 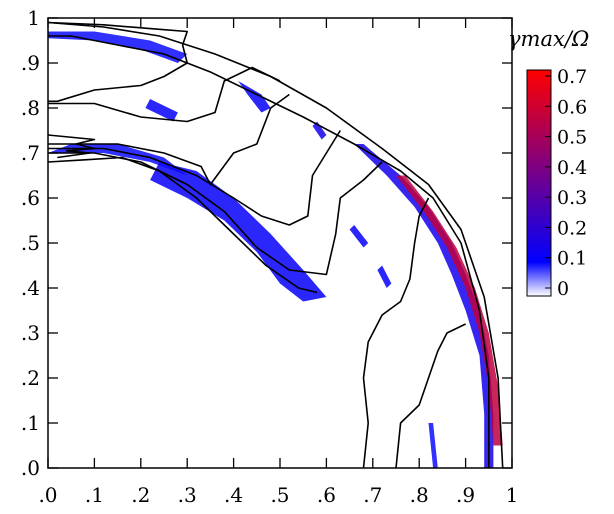 What do you see at coordinates (187, 495) in the screenshot?
I see `x-tick-label: .3` at bounding box center [187, 495].